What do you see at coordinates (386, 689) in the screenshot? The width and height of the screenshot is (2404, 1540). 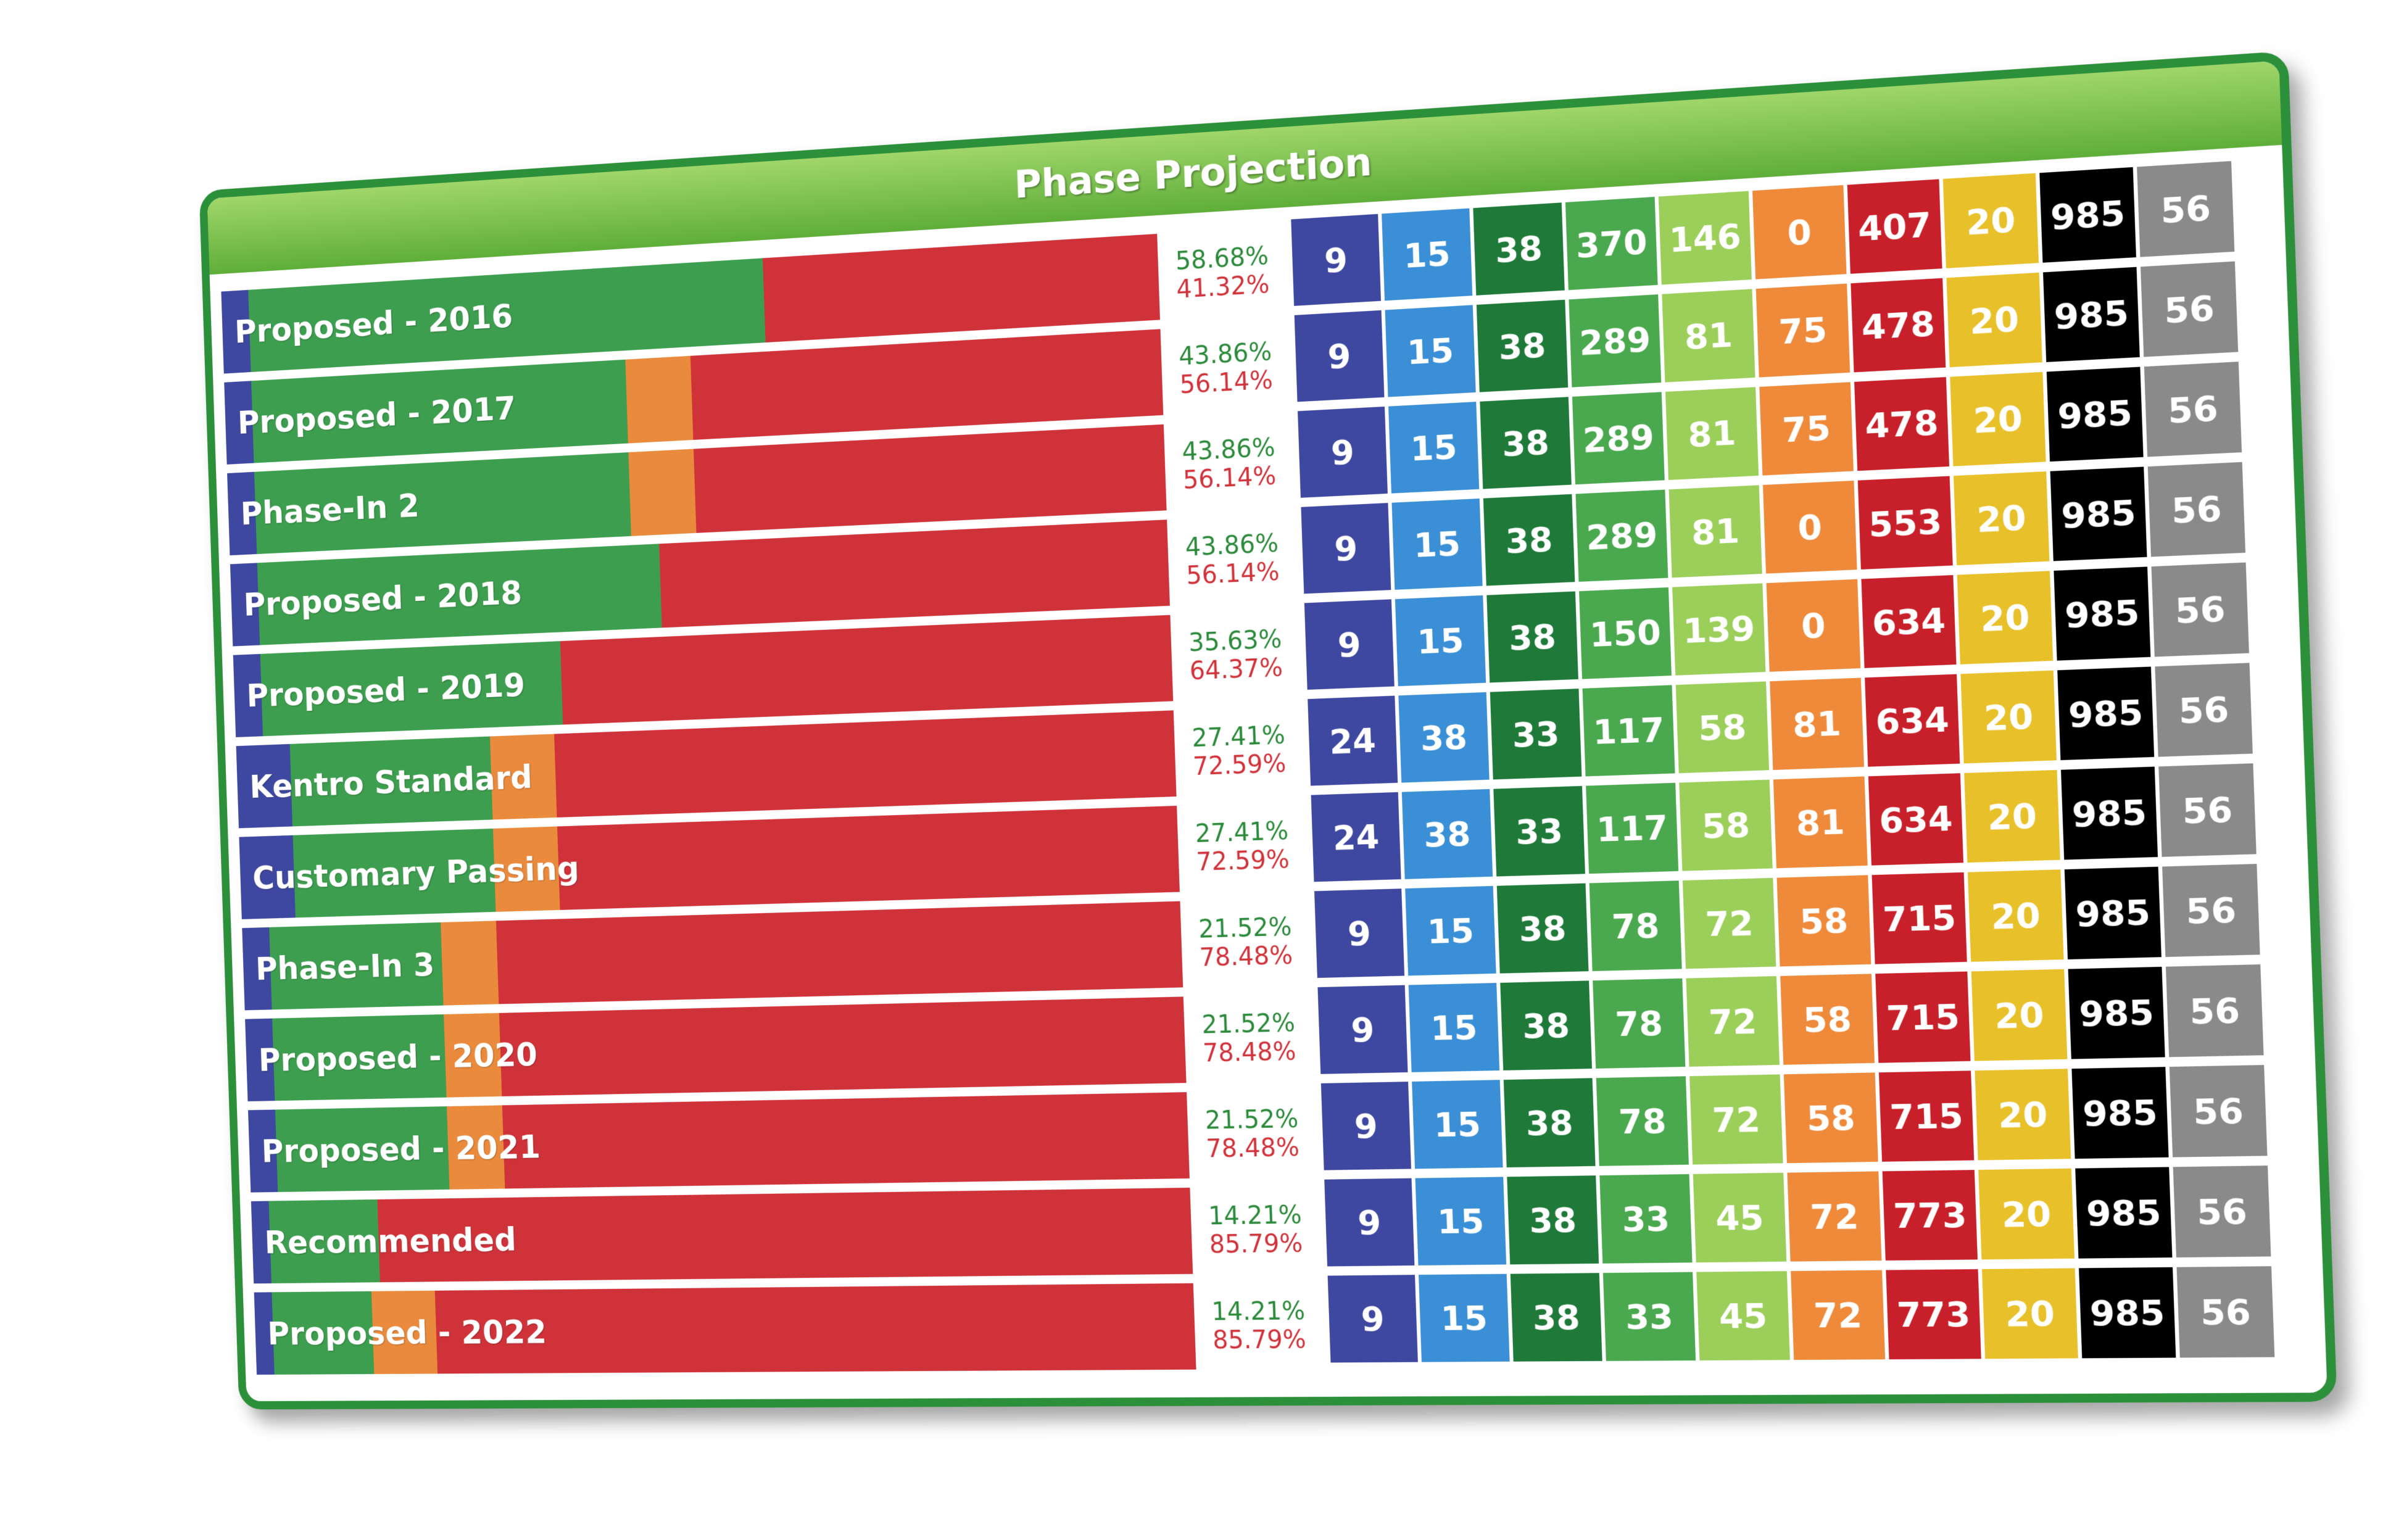 I see `bar-label: Proposed - 2019` at bounding box center [386, 689].